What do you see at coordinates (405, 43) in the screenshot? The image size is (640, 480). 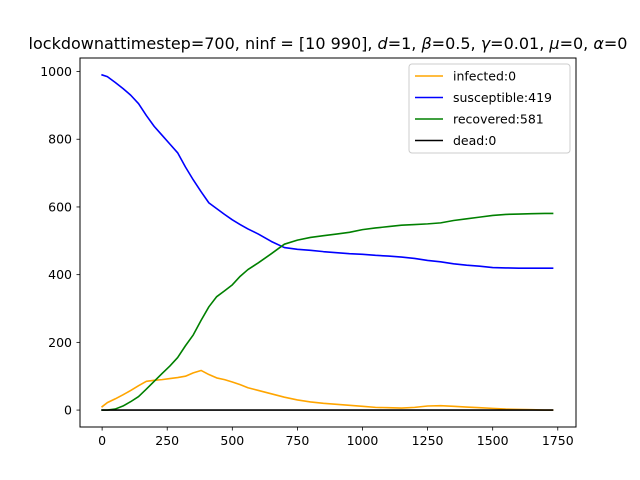 I see `title-d-value: =1,` at bounding box center [405, 43].